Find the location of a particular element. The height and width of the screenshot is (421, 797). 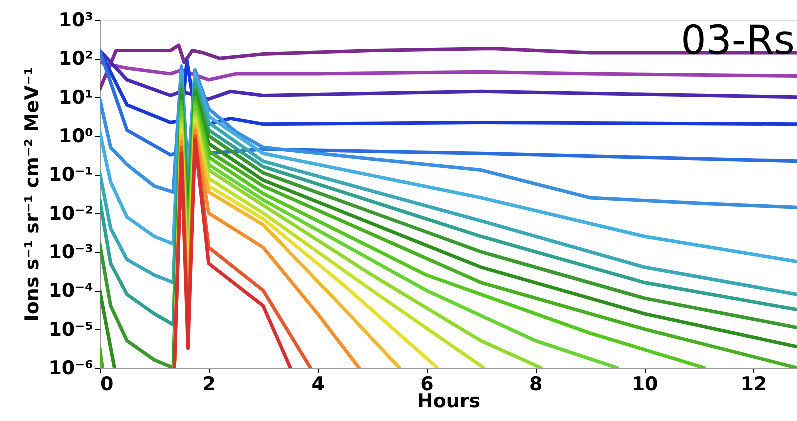

y-tick-label: 10⁻⁴ is located at coordinates (71, 291).